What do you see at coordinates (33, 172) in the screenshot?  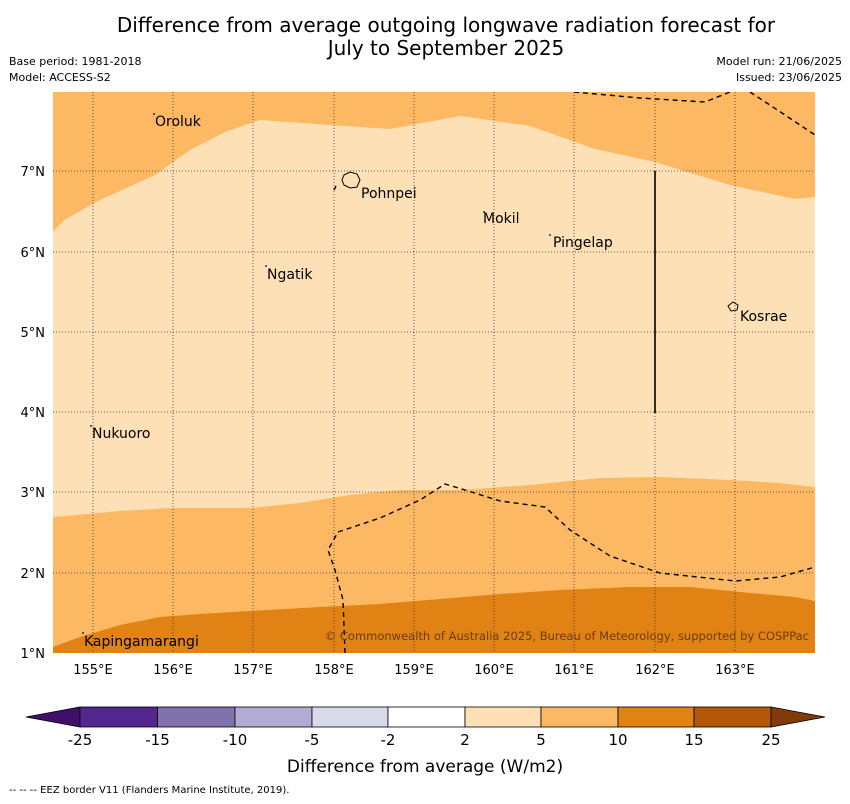 I see `y-tick: 7°N` at bounding box center [33, 172].